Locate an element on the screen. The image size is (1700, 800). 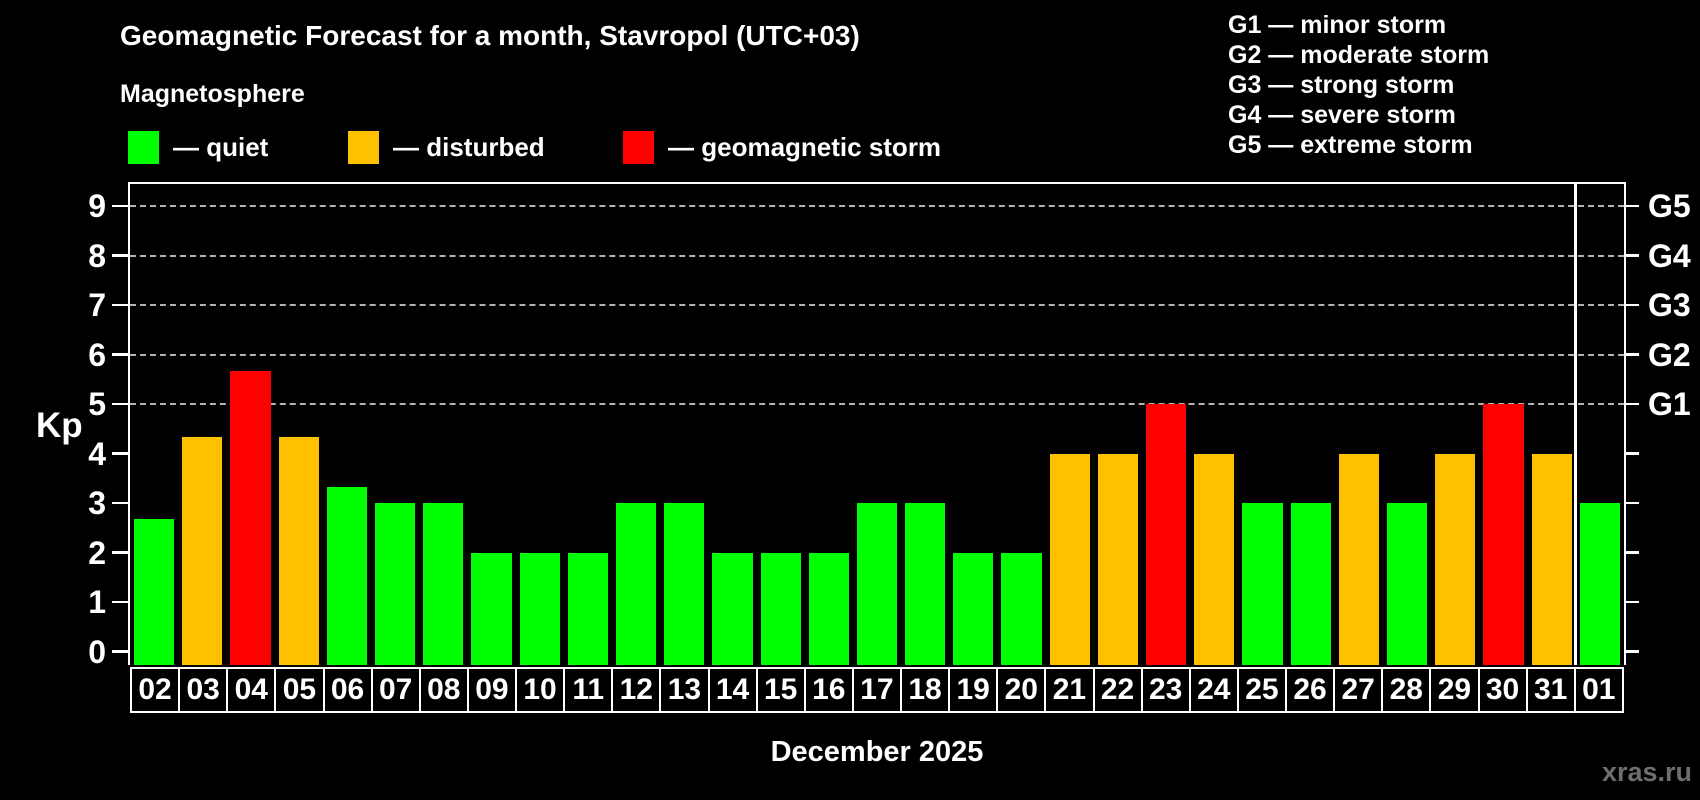
x-day-label-19: 19 is located at coordinates (974, 690).